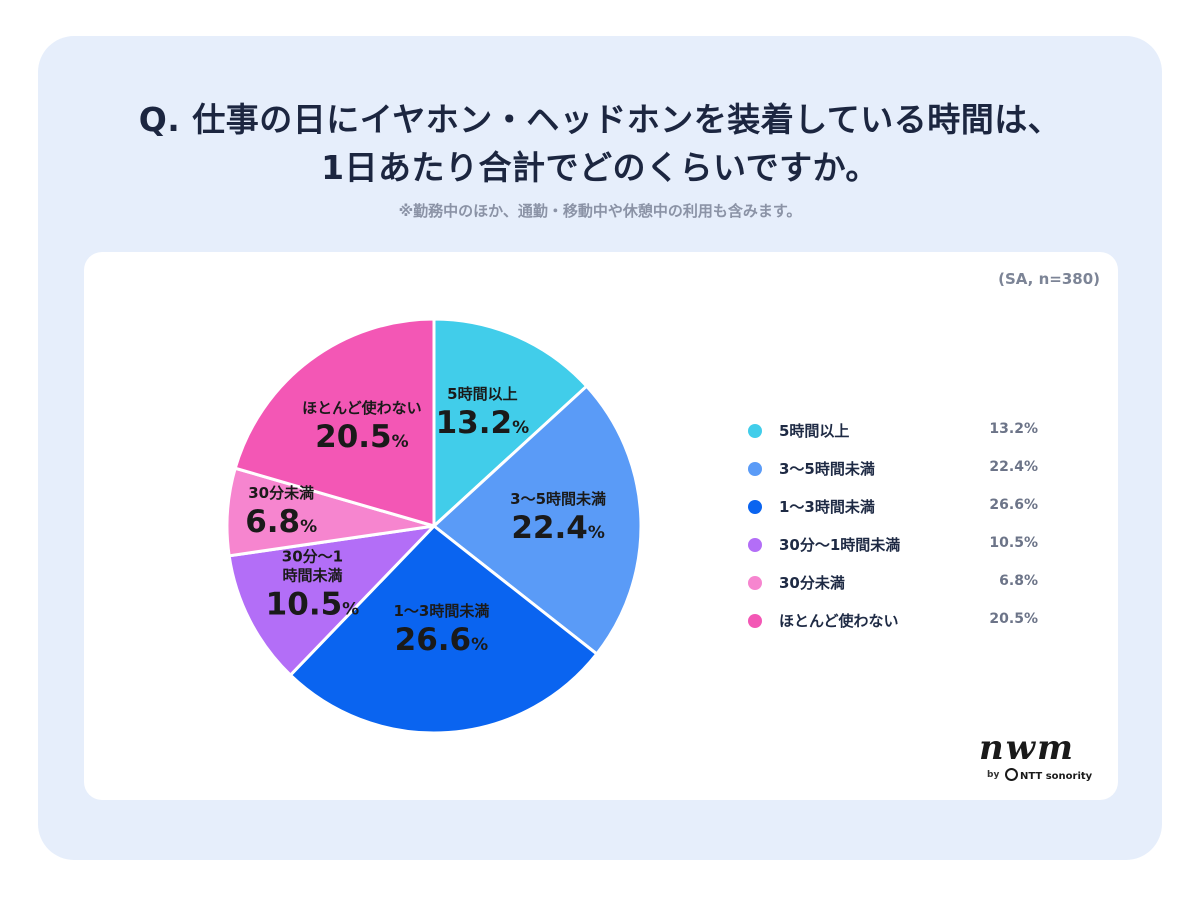 The height and width of the screenshot is (900, 1200). Describe the element at coordinates (1011, 774) in the screenshot. I see `ntt-ring-icon` at that location.